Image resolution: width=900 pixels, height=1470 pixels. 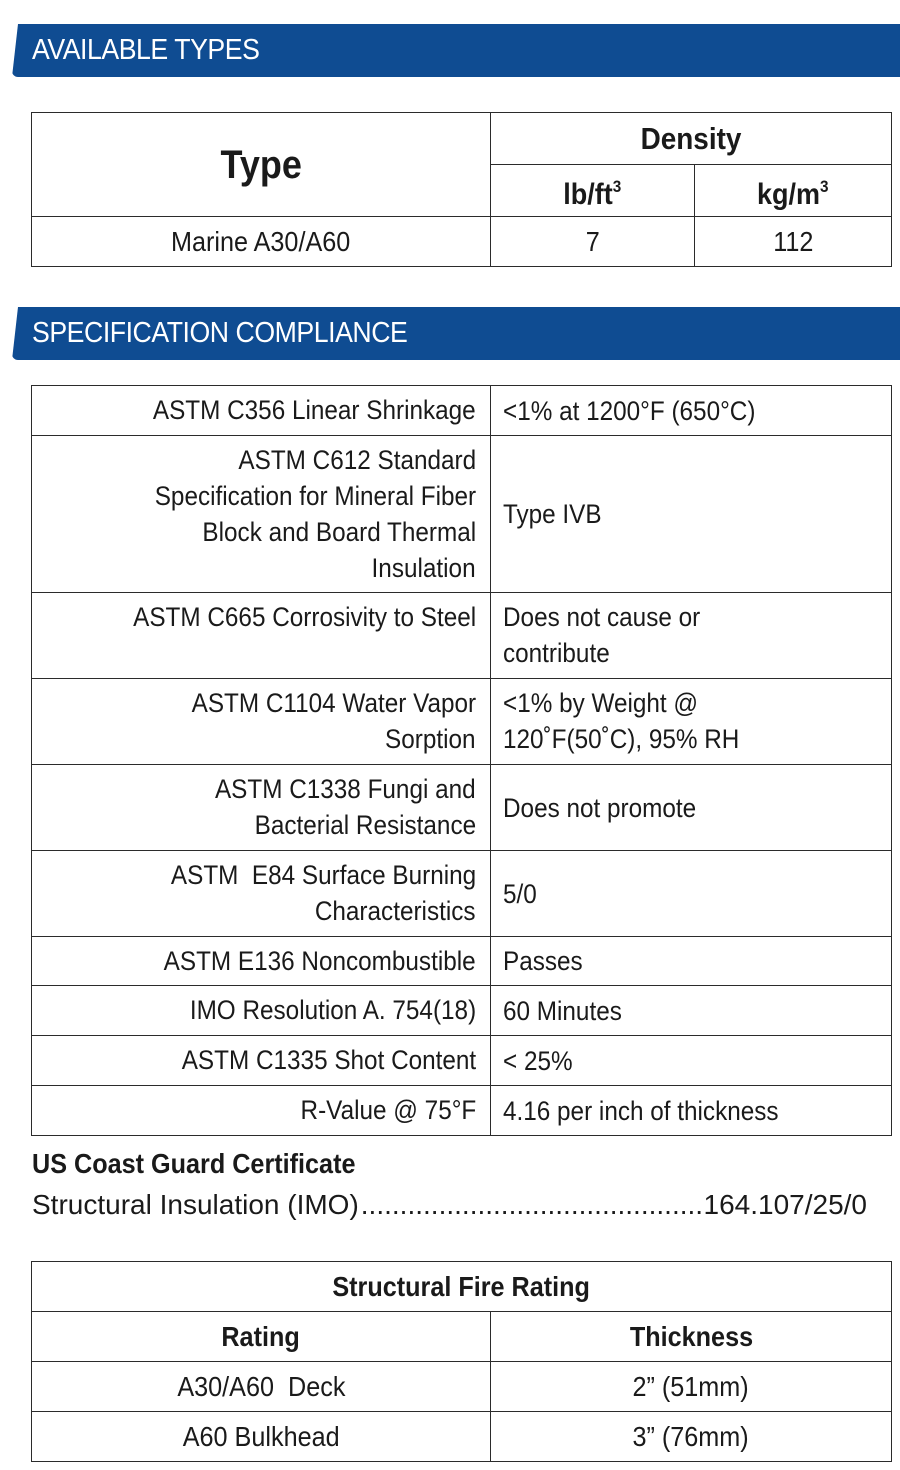 I want to click on table-row: A60 Bulkhead 3” (76mm), so click(x=462, y=1436).